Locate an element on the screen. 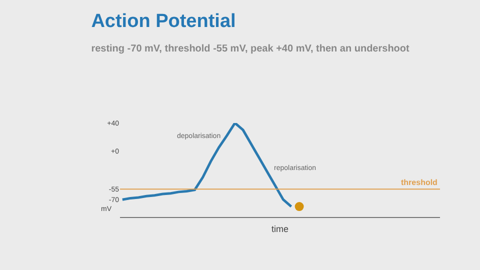  ref-line-label: threshold is located at coordinates (419, 182).